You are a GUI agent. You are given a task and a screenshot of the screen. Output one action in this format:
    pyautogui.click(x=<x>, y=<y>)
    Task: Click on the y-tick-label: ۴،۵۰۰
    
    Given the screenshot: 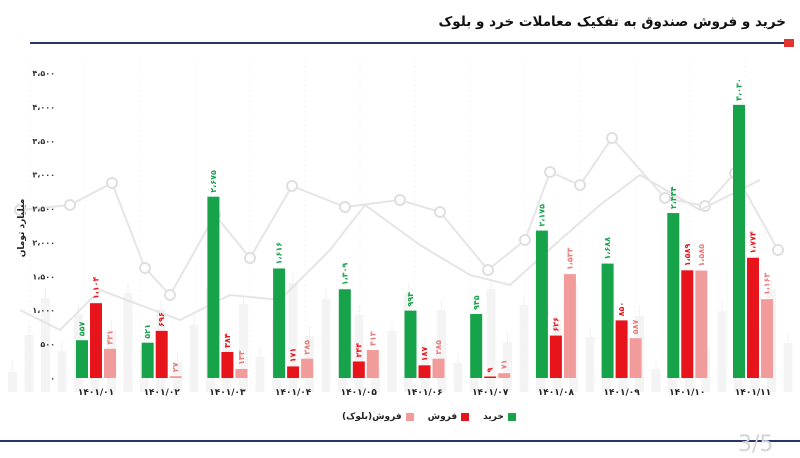 What is the action you would take?
    pyautogui.click(x=43, y=73)
    